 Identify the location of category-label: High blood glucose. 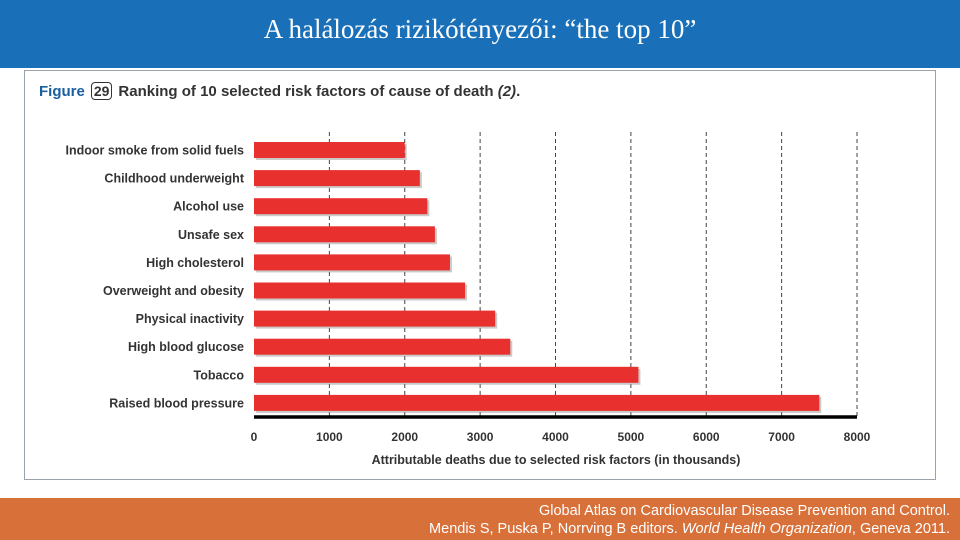
(186, 347).